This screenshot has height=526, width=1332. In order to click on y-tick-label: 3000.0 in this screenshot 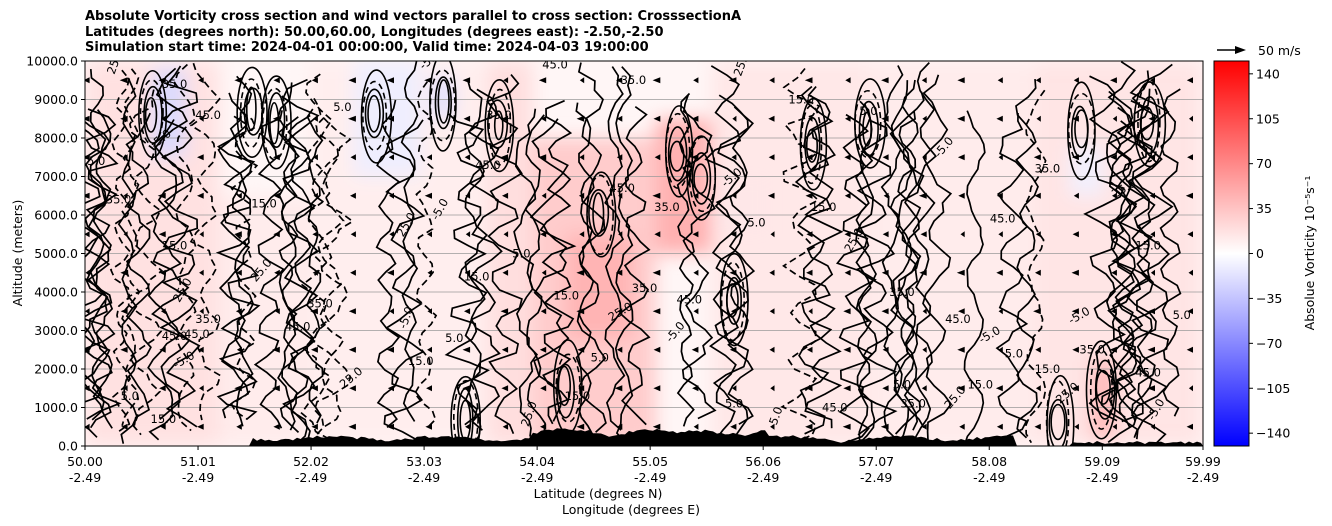, I will do `click(56, 330)`.